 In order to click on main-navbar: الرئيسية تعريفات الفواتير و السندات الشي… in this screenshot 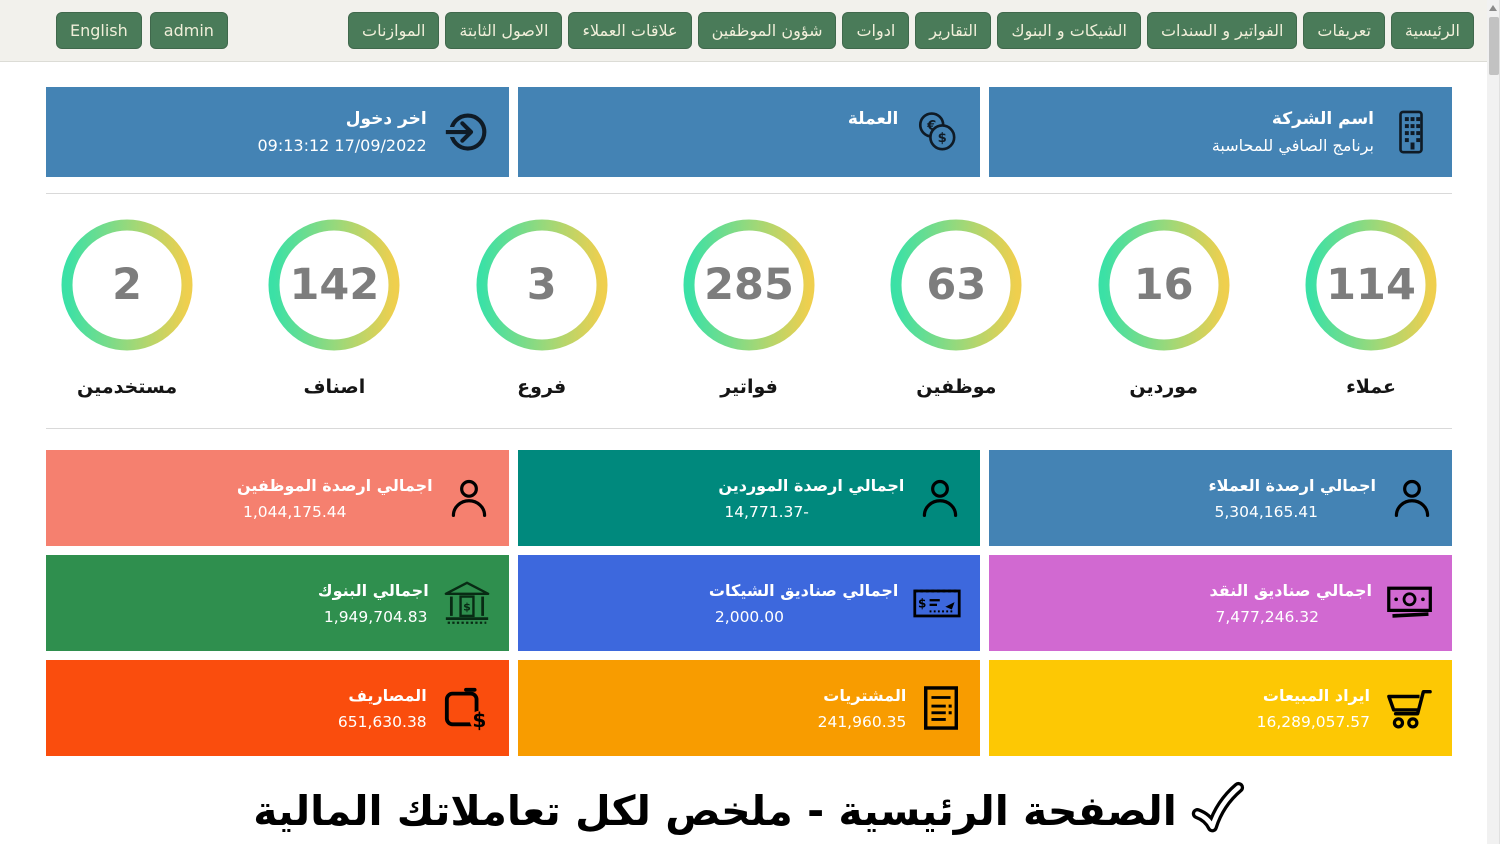, I will do `click(750, 31)`.